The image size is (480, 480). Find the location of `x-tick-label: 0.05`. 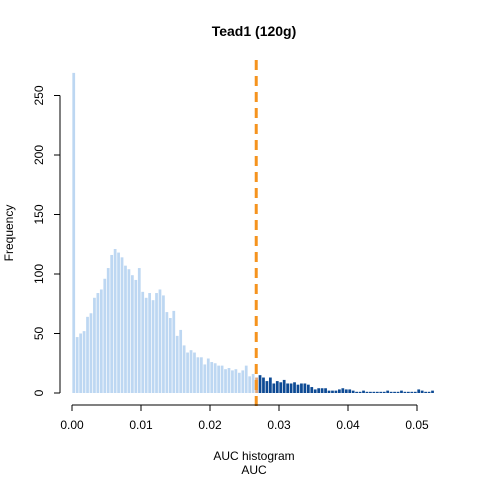

x-tick-label: 0.05 is located at coordinates (417, 425).